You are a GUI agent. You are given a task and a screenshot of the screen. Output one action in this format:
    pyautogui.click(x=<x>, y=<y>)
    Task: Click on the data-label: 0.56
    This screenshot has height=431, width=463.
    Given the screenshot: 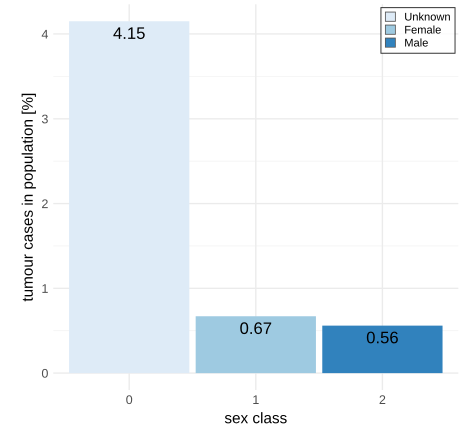 What is the action you would take?
    pyautogui.click(x=382, y=338)
    